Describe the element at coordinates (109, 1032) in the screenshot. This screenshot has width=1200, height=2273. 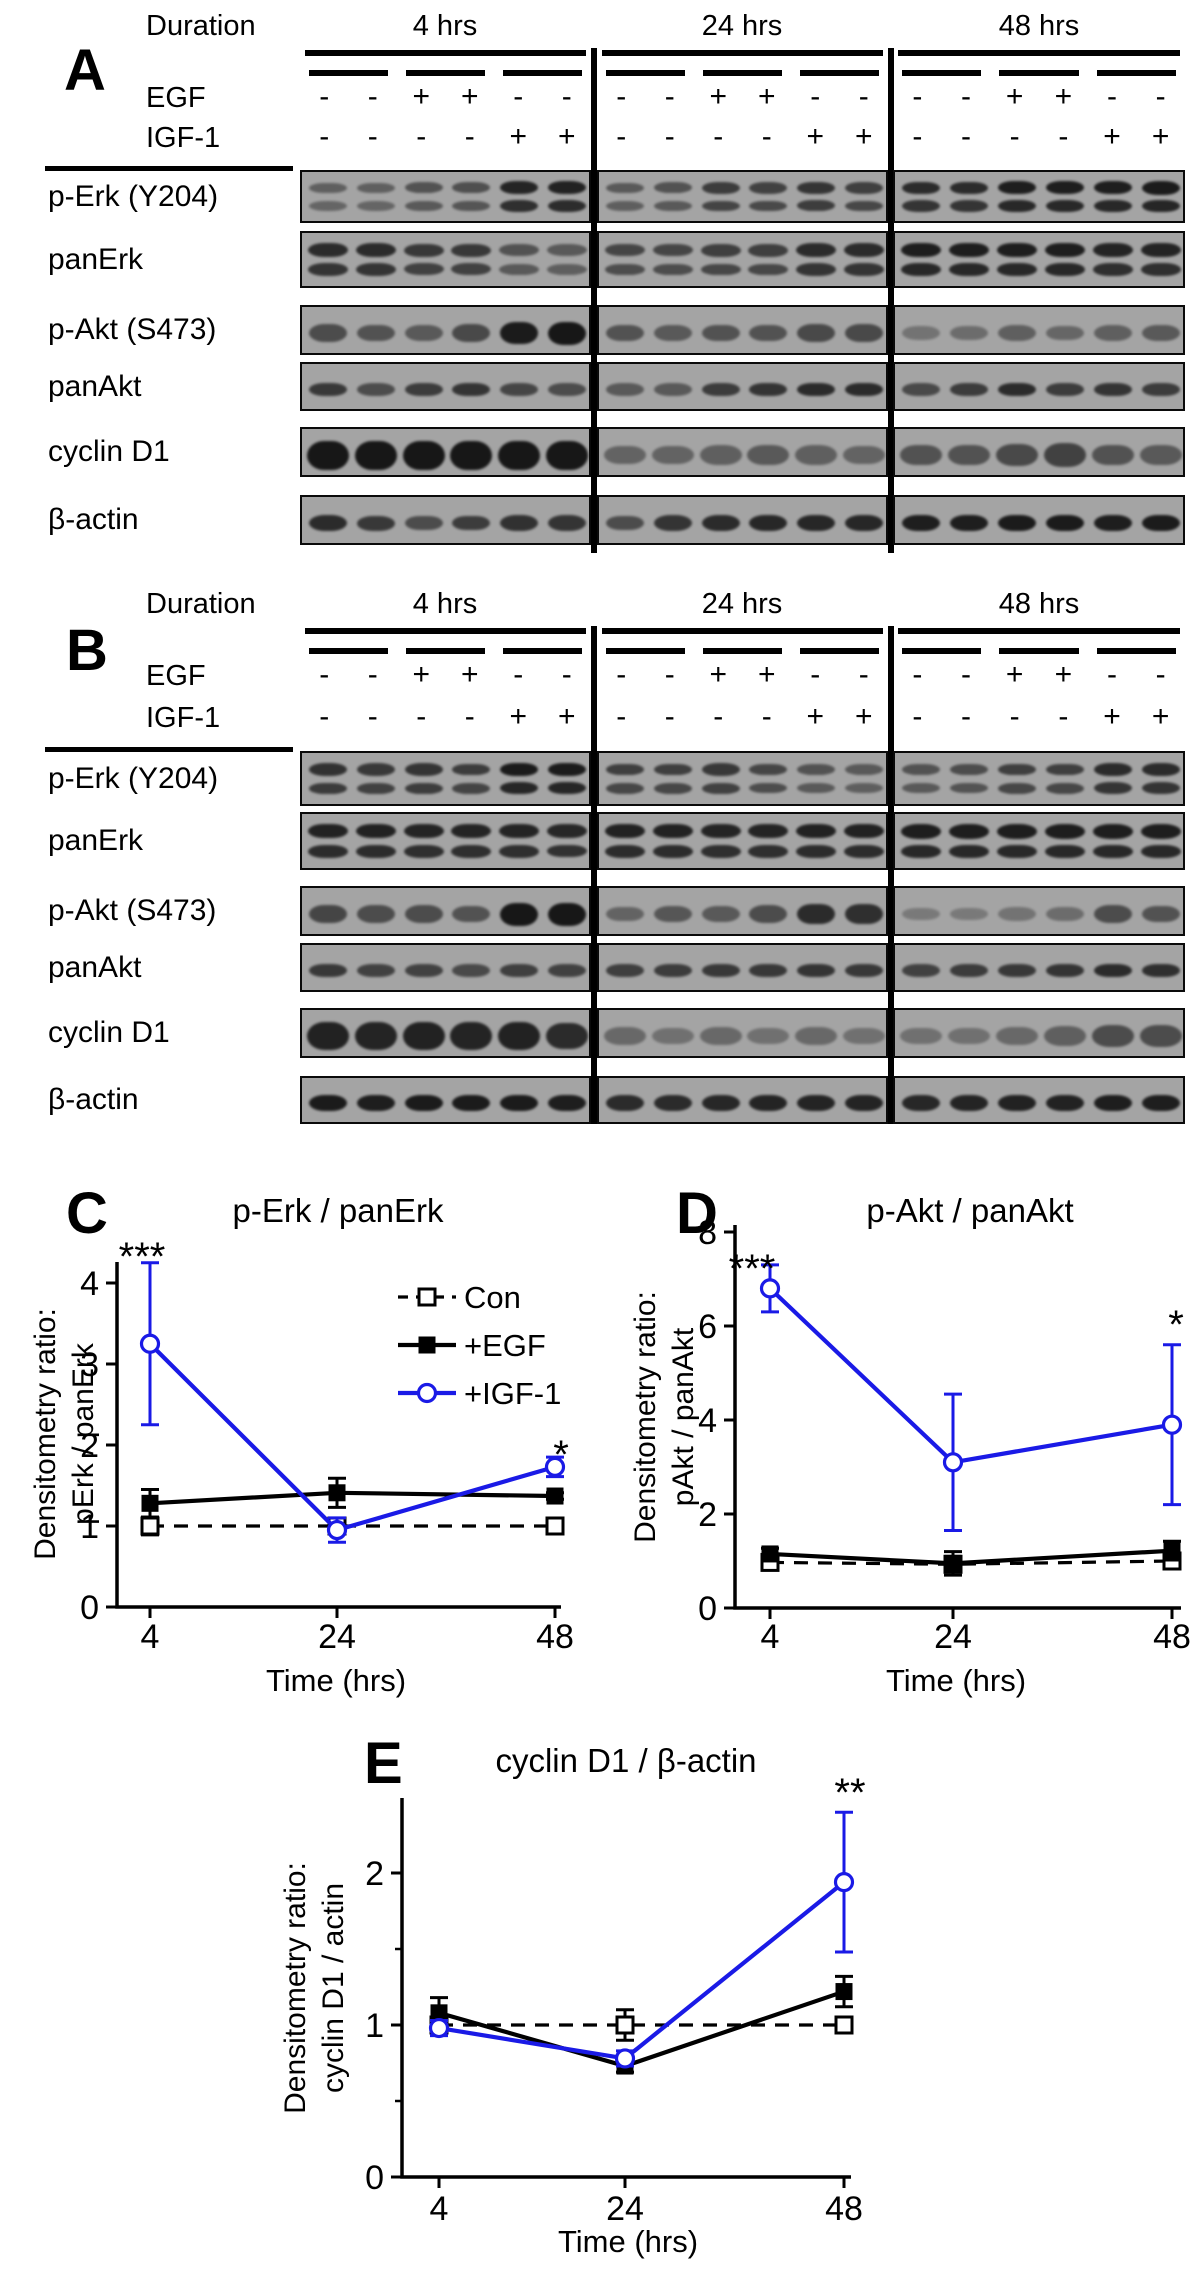
I see `blot-row-label: cyclin D1` at that location.